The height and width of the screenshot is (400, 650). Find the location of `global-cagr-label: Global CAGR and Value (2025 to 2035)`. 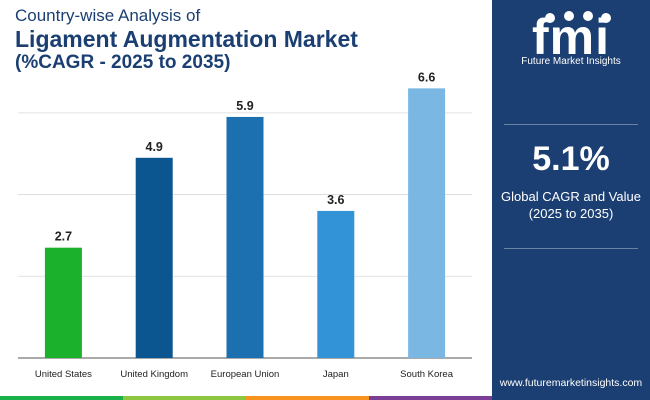

global-cagr-label: Global CAGR and Value (2025 to 2035) is located at coordinates (571, 205).